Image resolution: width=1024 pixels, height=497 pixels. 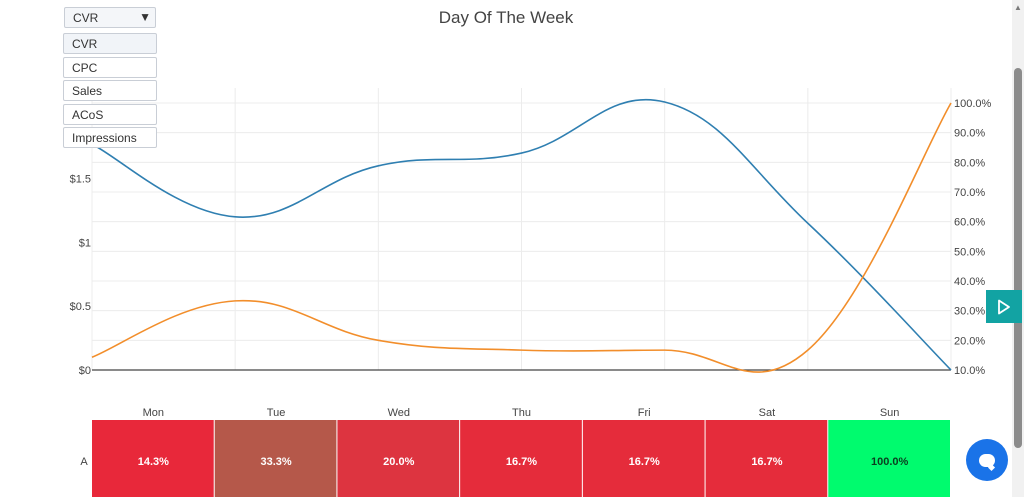 What do you see at coordinates (973, 104) in the screenshot?
I see `y-right-tick-label: 100.0%` at bounding box center [973, 104].